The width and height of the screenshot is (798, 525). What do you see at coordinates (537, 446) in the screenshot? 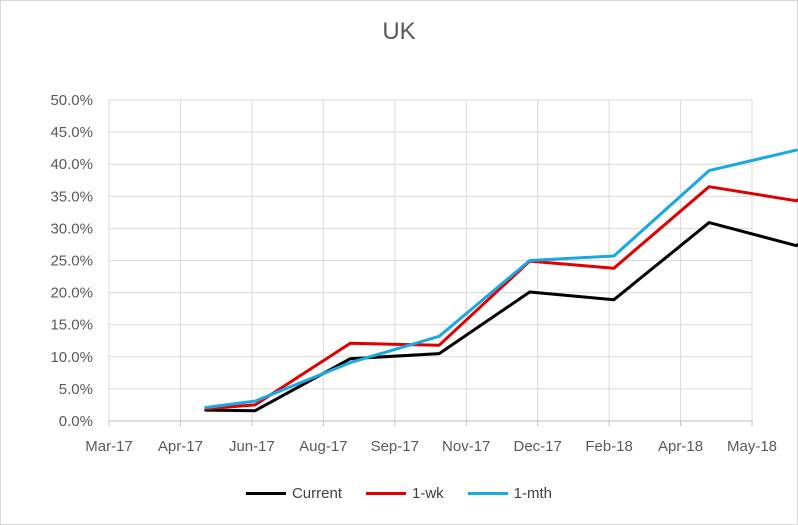
I see `x-tick-label: Dec-17` at bounding box center [537, 446].